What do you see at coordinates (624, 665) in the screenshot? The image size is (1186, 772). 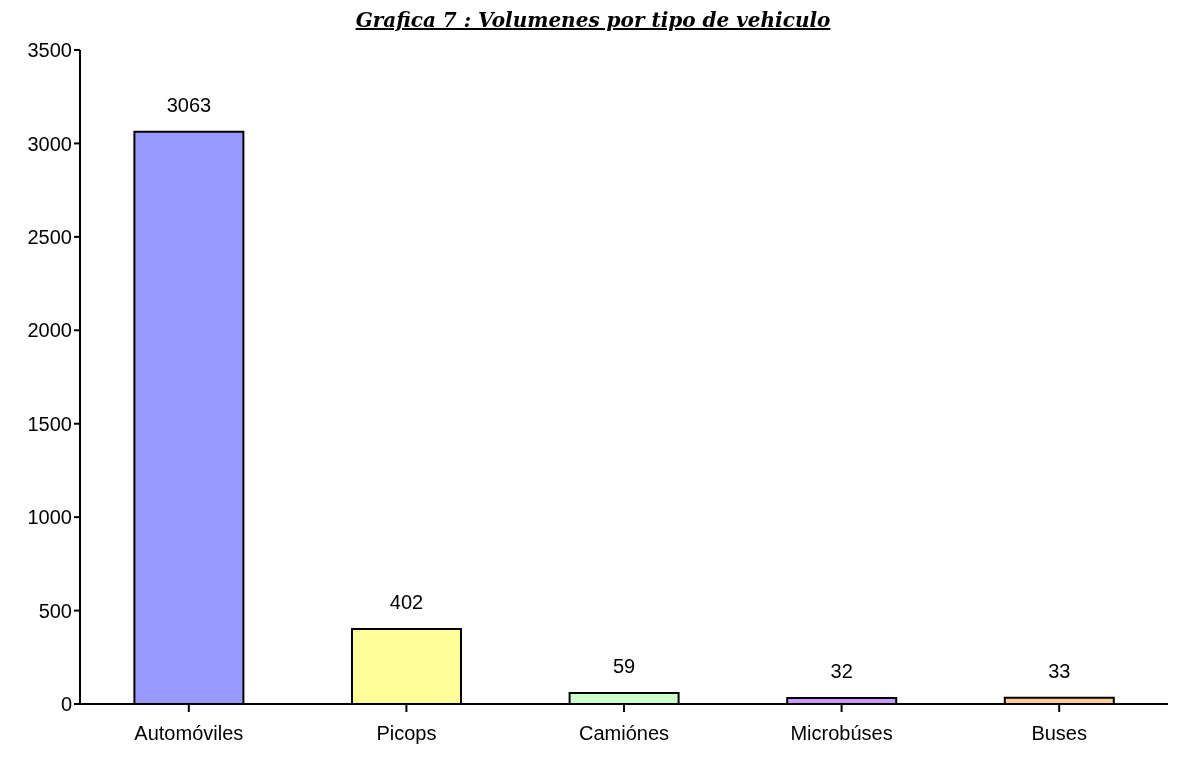 I see `data-label: 59` at bounding box center [624, 665].